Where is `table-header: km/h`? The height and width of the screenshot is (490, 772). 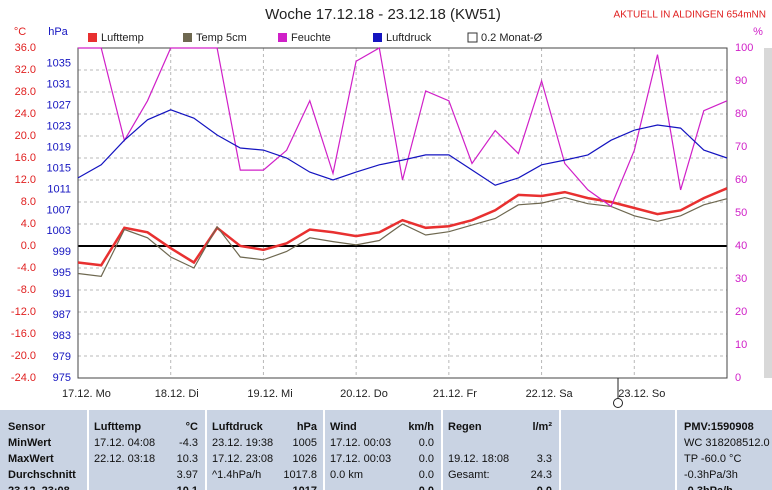
table-header: km/h is located at coordinates (421, 427).